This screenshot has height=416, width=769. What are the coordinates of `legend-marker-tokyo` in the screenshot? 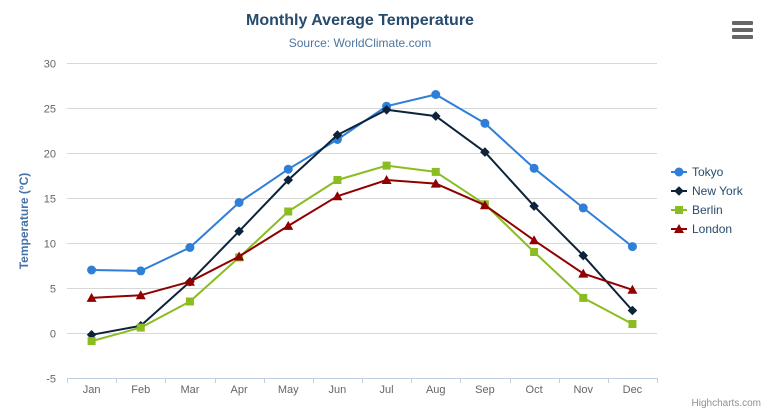 It's located at (679, 171).